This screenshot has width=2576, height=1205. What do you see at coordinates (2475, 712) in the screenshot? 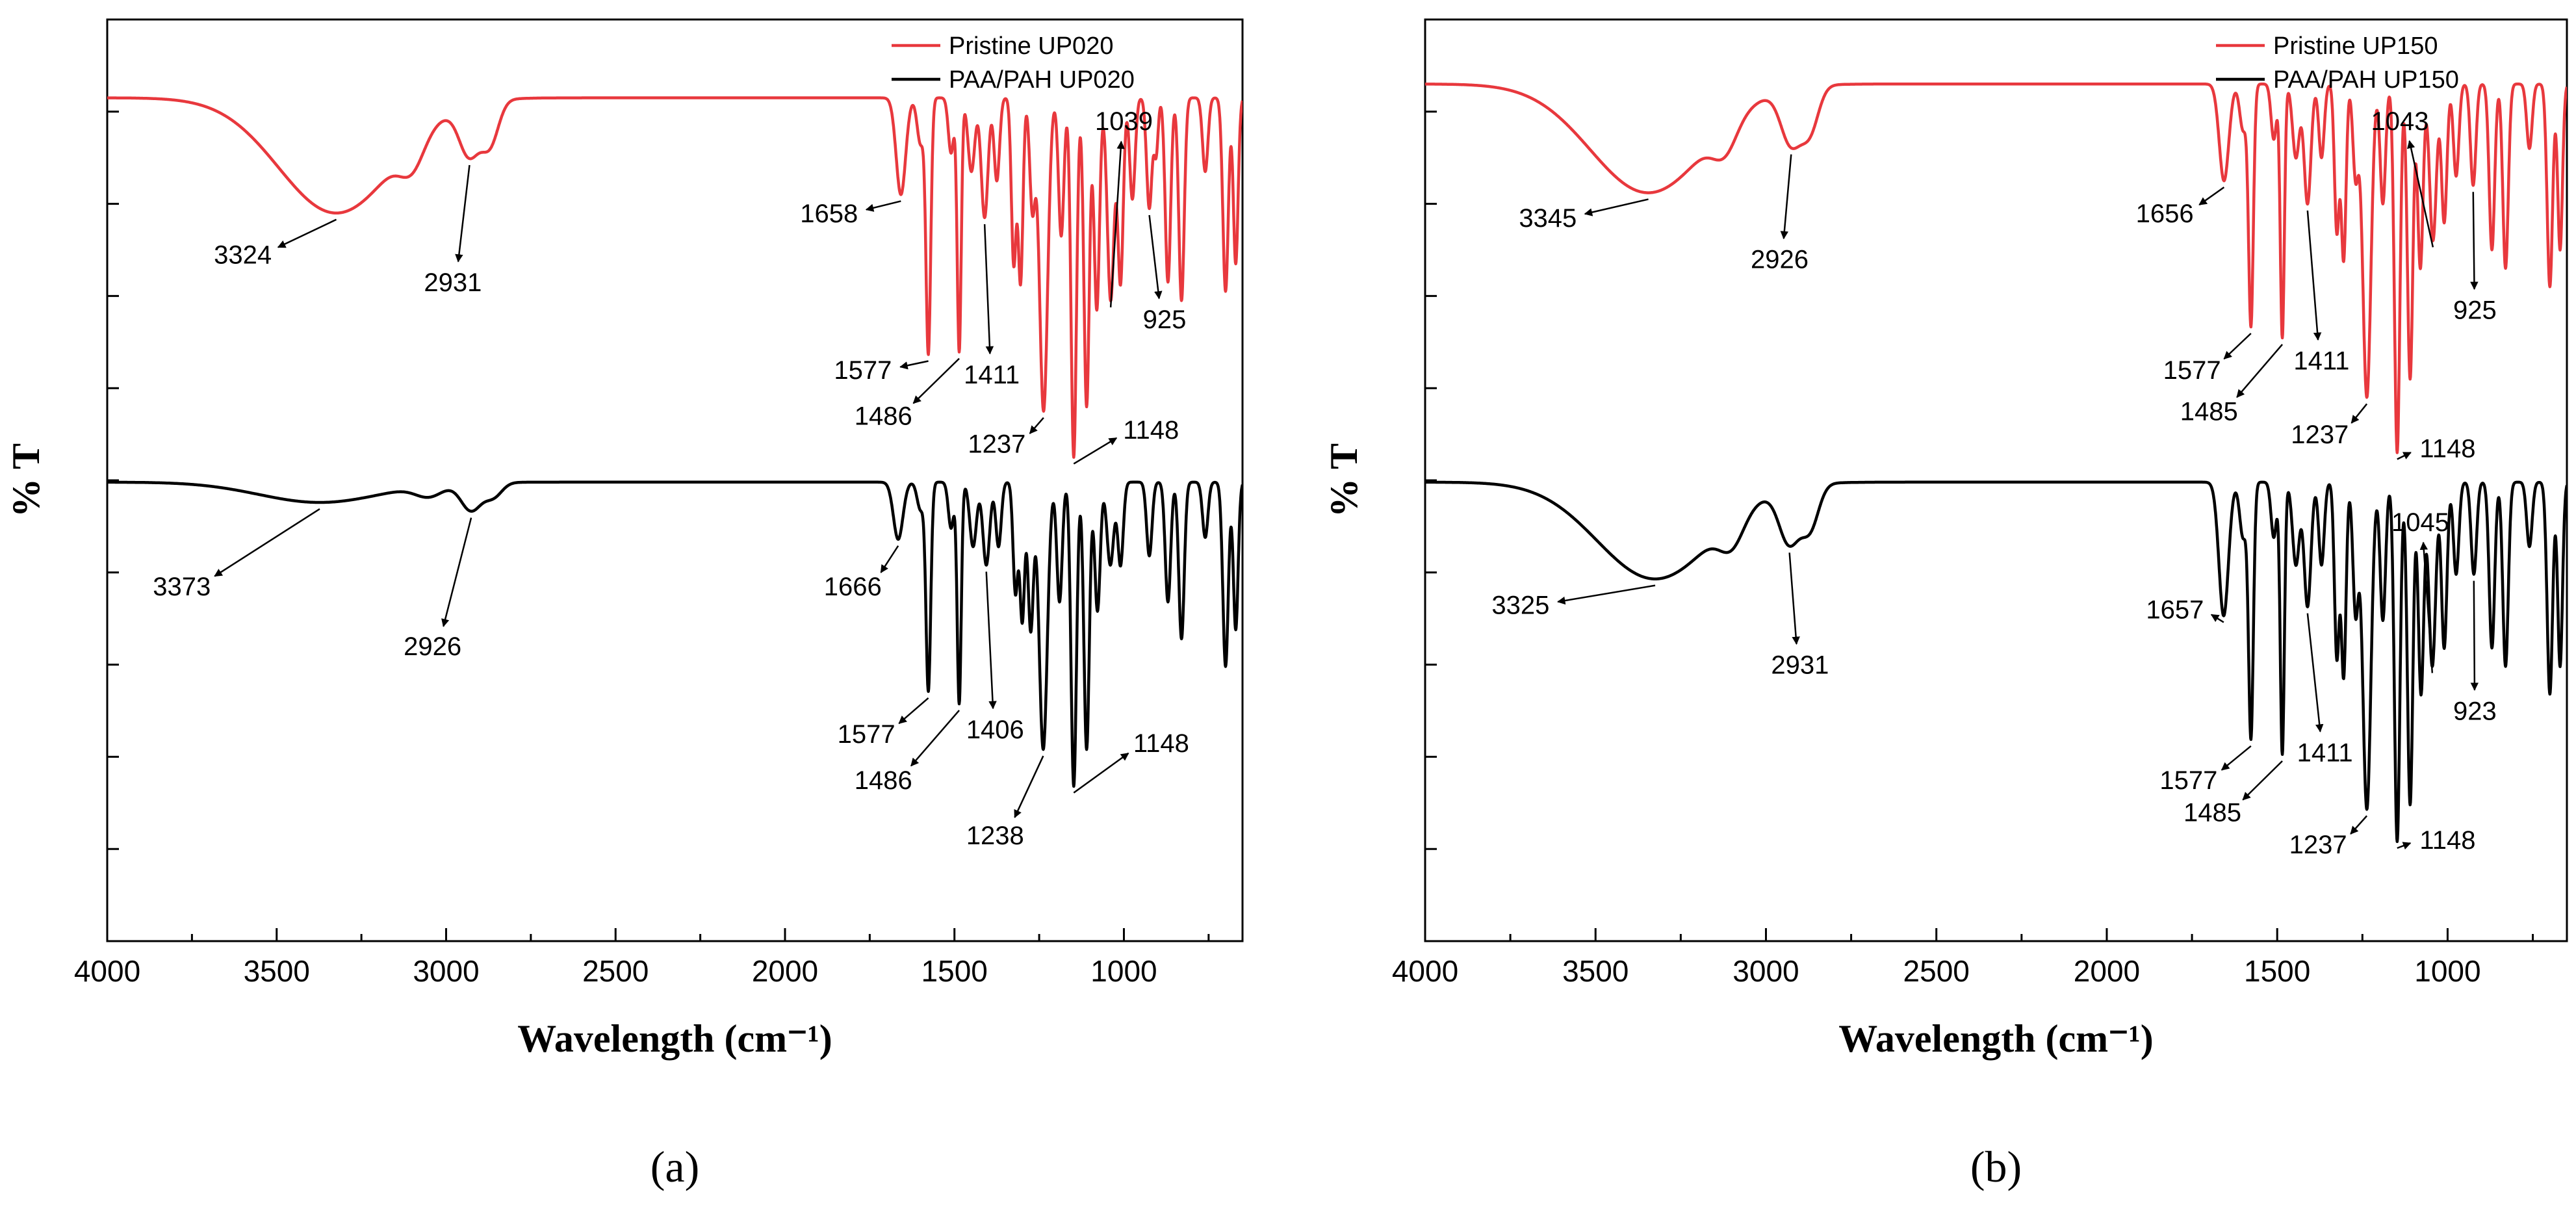
I see `peak-label: 923` at bounding box center [2475, 712].